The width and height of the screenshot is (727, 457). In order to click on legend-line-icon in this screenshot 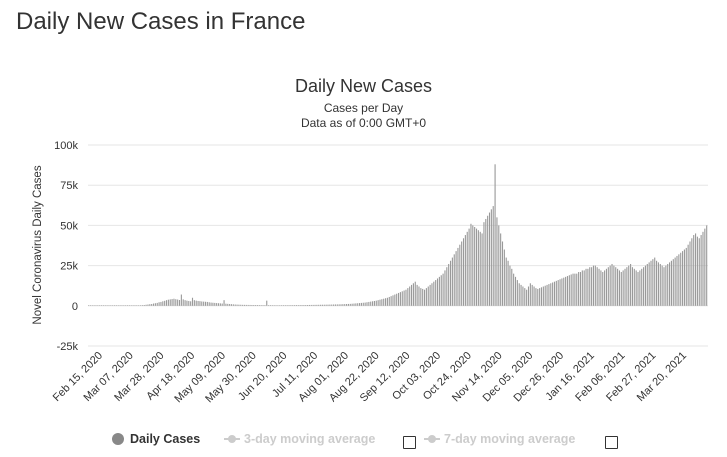, I will do `click(432, 439)`.